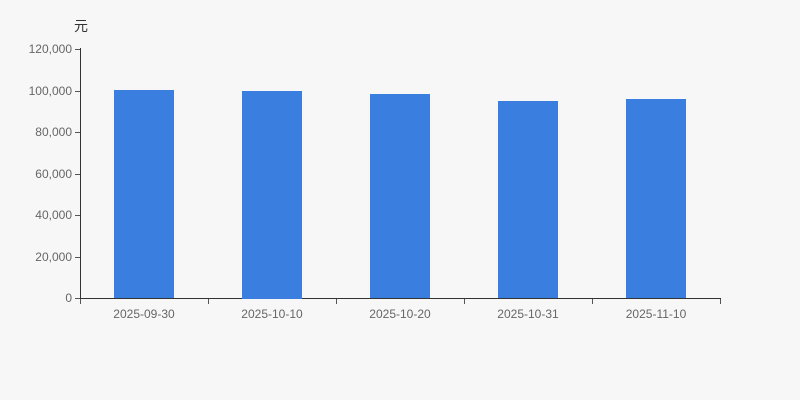 The width and height of the screenshot is (800, 400). Describe the element at coordinates (144, 314) in the screenshot. I see `x-tick-label: 2025-09-30` at that location.